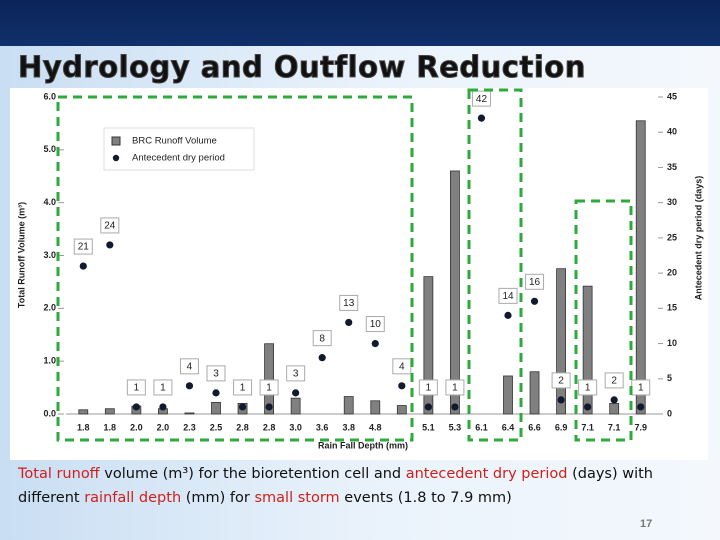  I want to click on x-tick-label: 5.1, so click(428, 427).